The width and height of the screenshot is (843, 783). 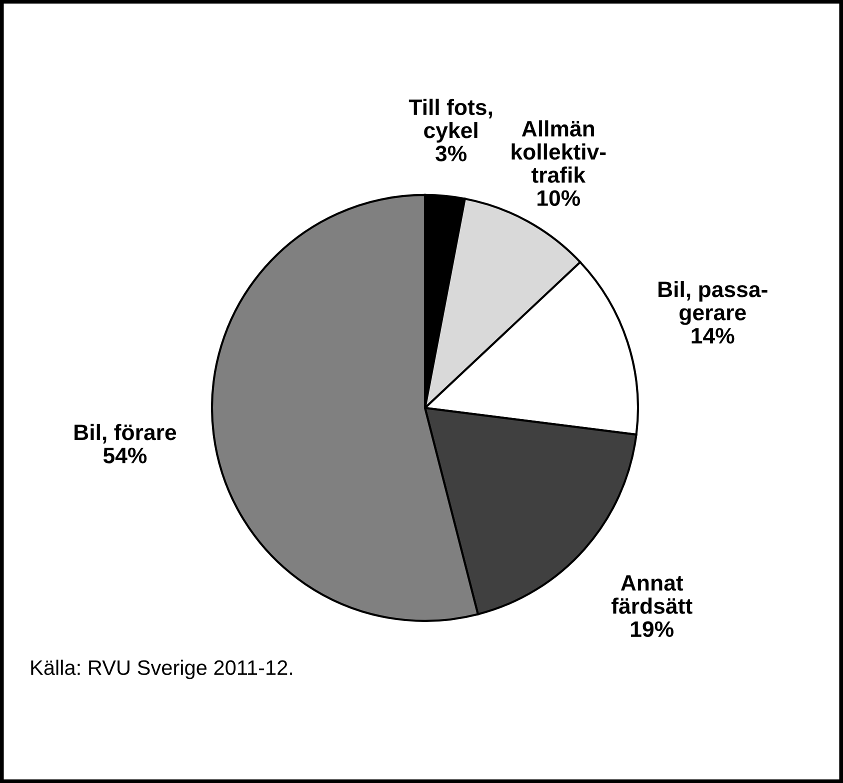 I want to click on data-label: 3%, so click(x=451, y=154).